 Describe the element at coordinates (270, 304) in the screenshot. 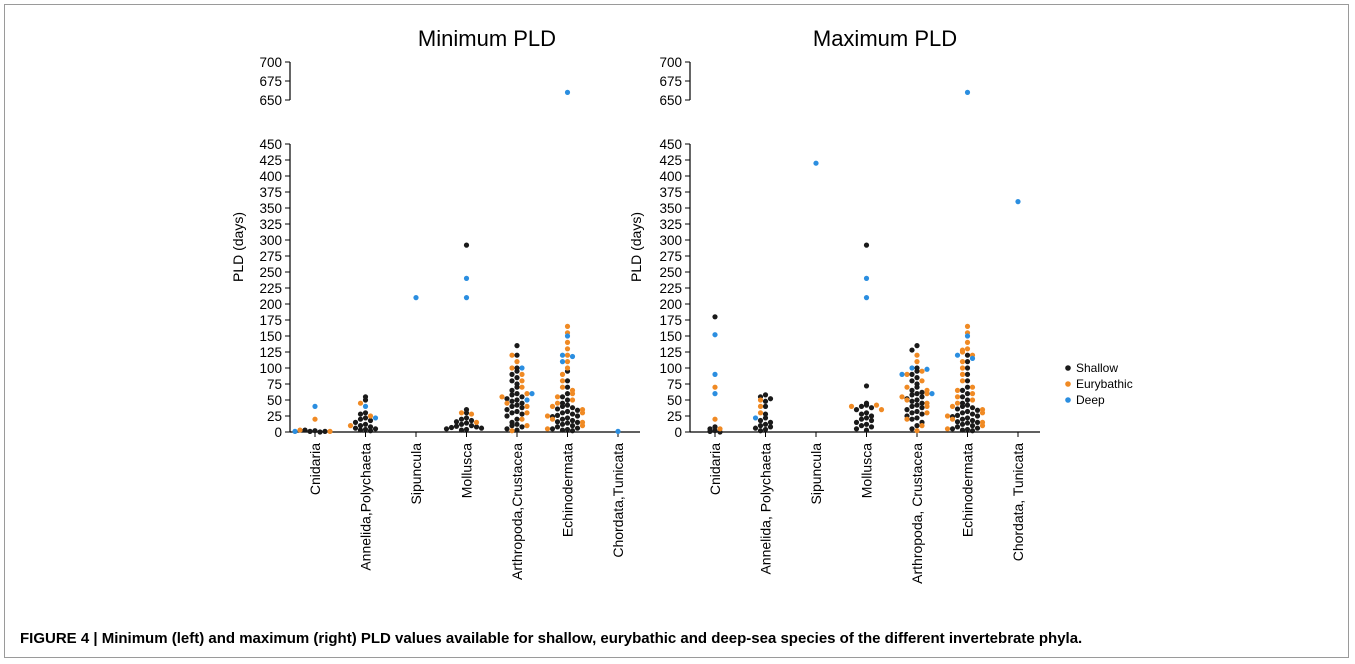

I see `y-tick-label: 200` at that location.